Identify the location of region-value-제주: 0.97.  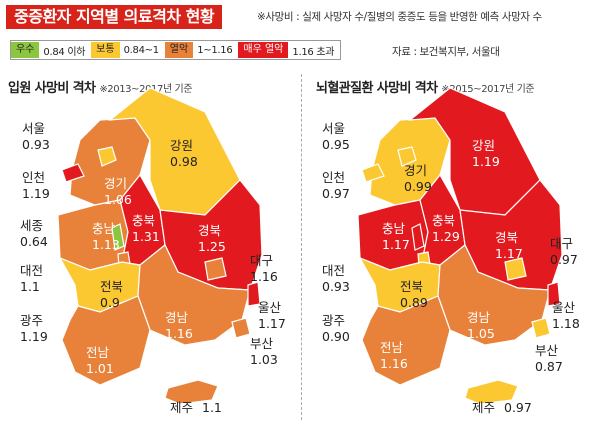
(518, 407).